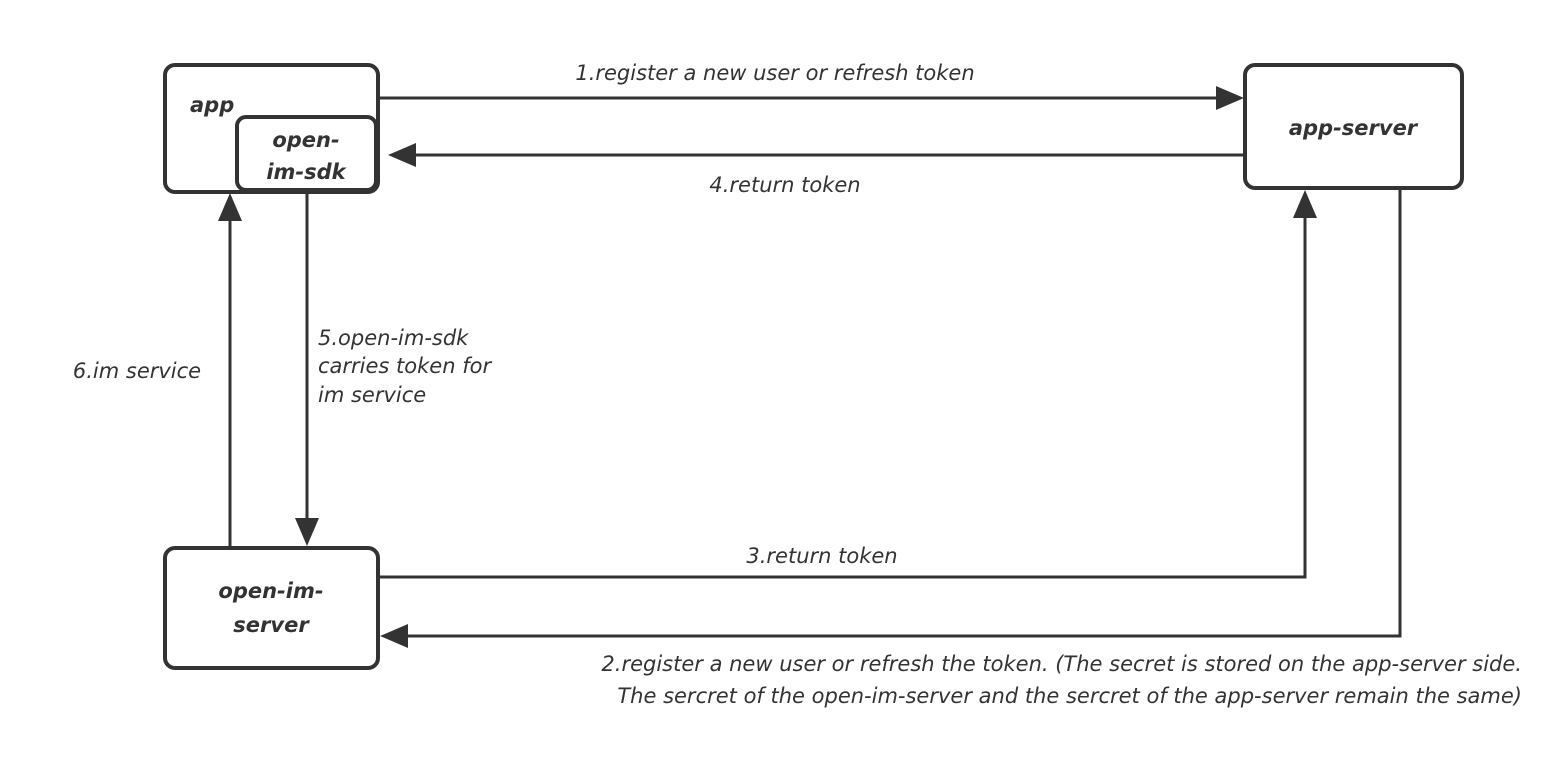  Describe the element at coordinates (137, 371) in the screenshot. I see `edge-6-label: 6.im service` at that location.